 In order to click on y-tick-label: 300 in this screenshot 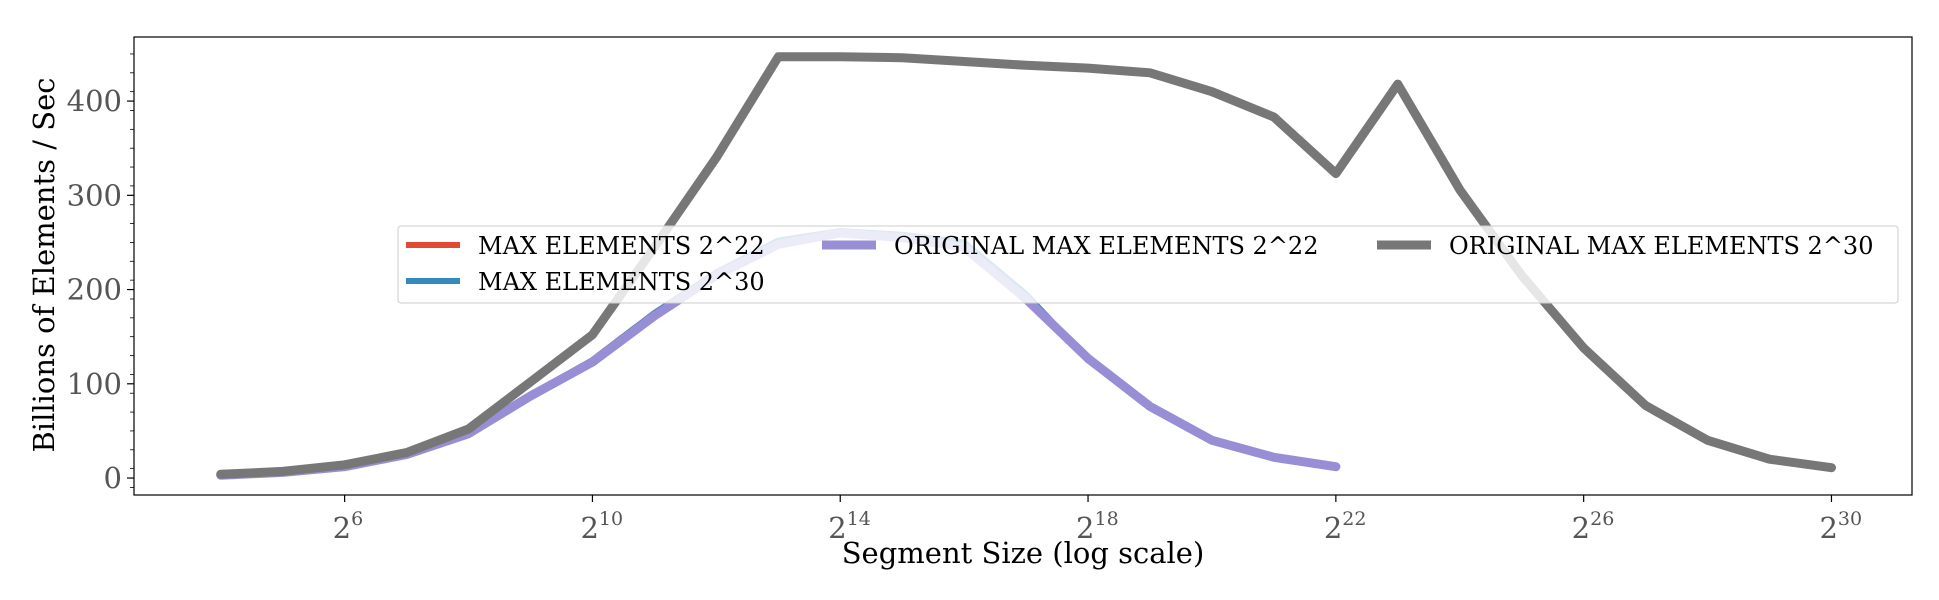, I will do `click(94, 195)`.